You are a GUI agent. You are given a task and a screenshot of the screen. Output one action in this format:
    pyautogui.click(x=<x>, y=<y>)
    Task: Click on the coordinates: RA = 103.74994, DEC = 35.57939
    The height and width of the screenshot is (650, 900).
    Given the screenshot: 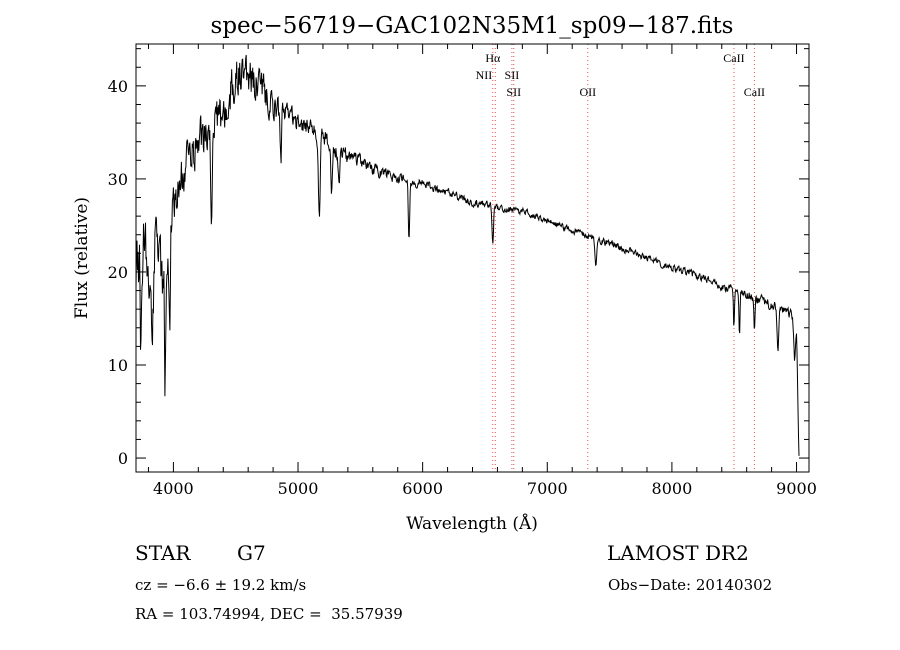 What is the action you would take?
    pyautogui.click(x=269, y=614)
    